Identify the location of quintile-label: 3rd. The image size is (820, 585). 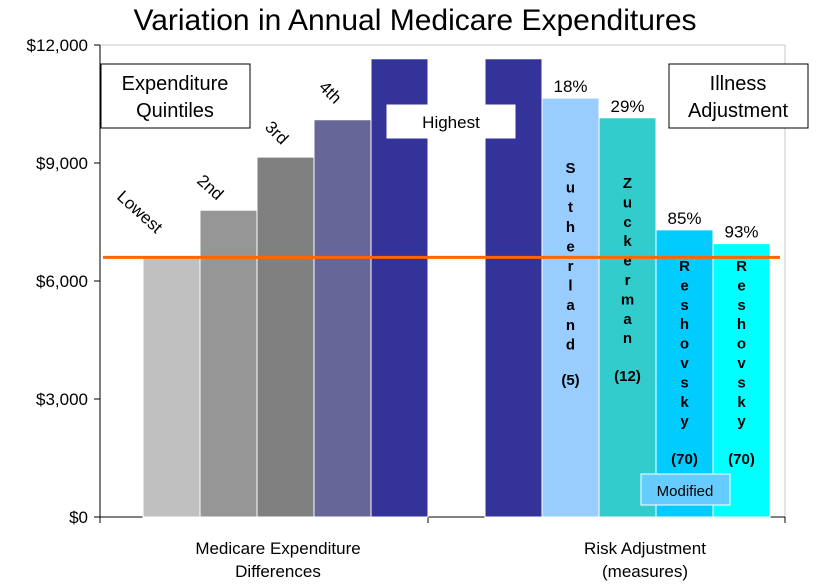
(276, 132).